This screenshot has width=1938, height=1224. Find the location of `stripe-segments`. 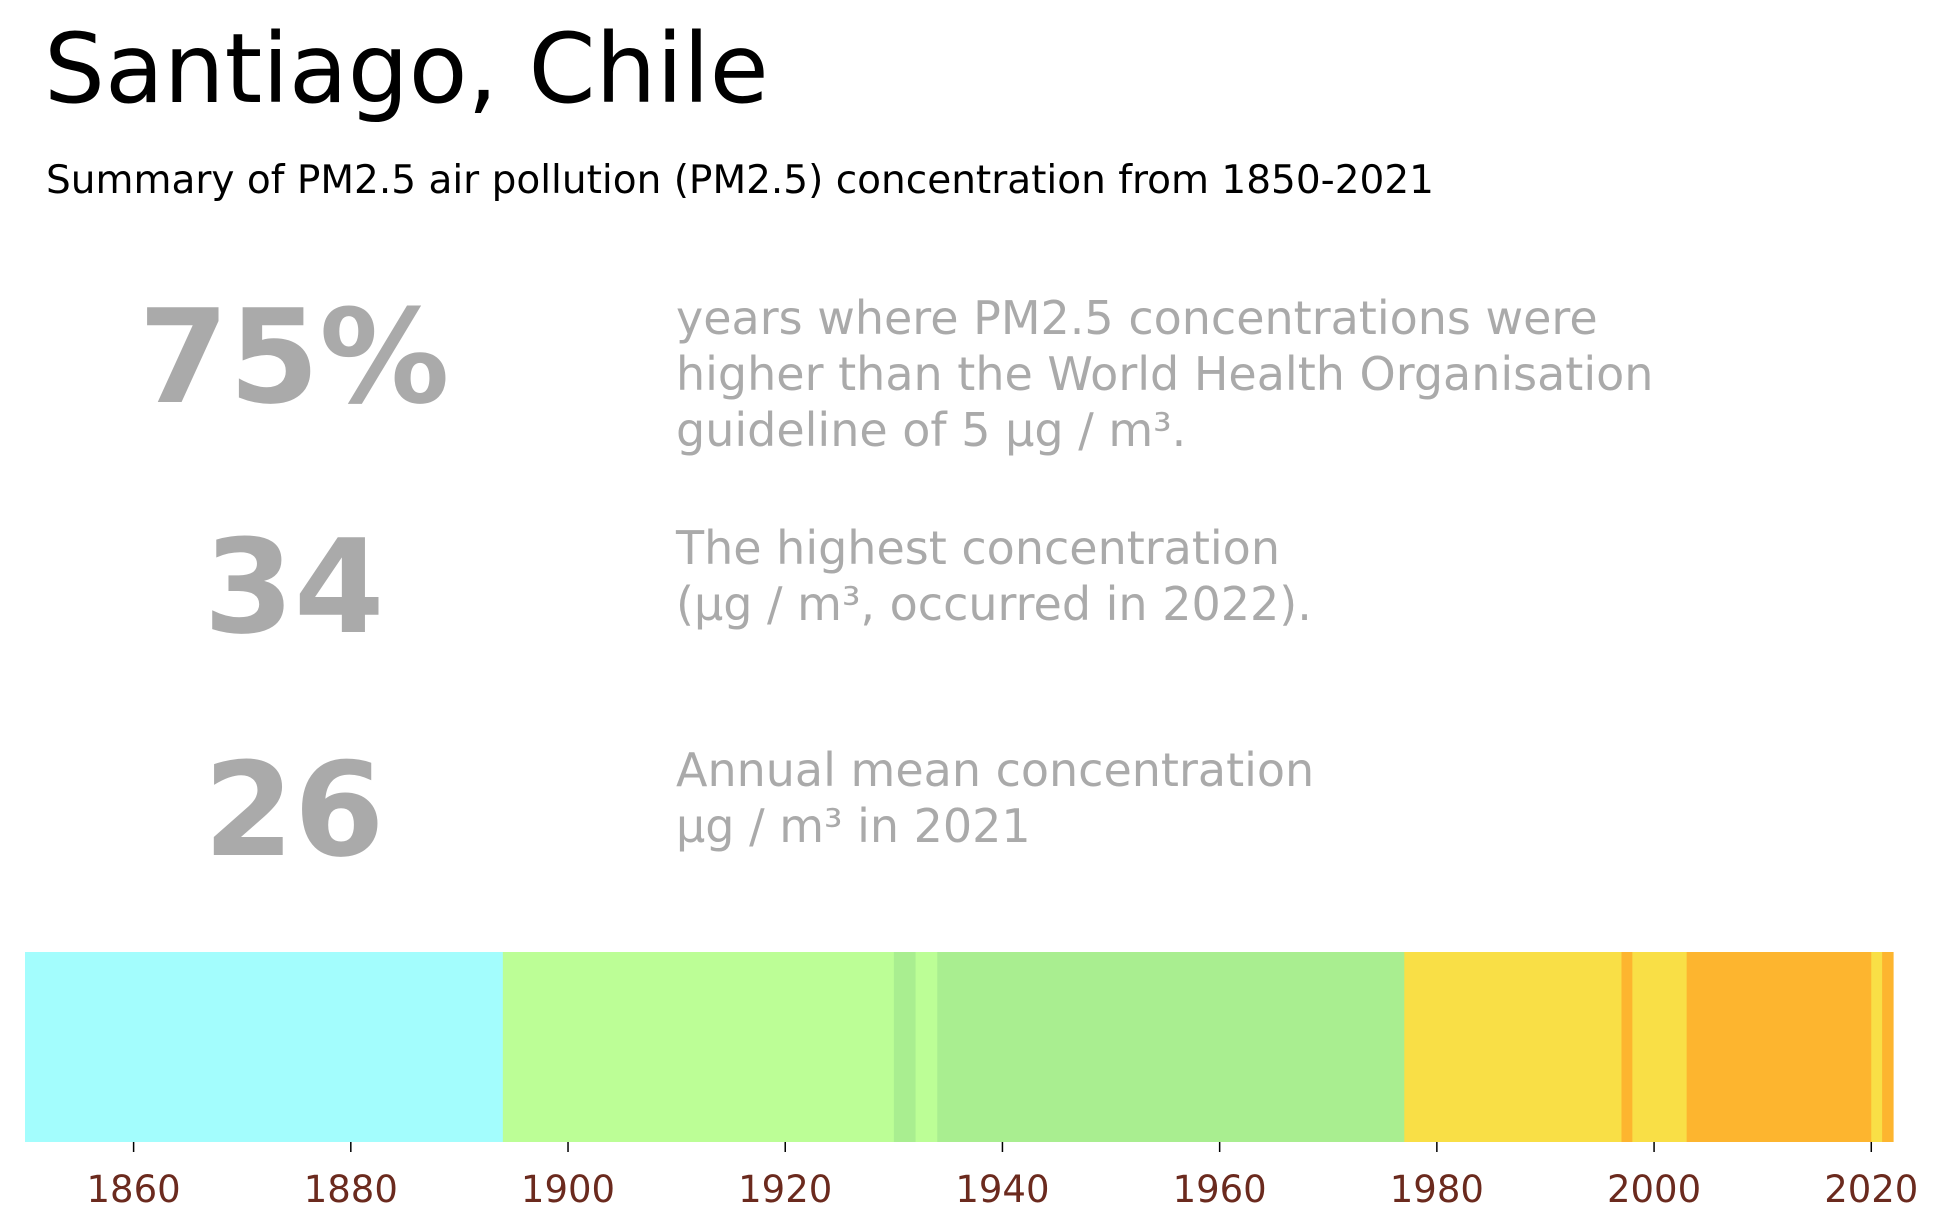

stripe-segments is located at coordinates (959, 1047).